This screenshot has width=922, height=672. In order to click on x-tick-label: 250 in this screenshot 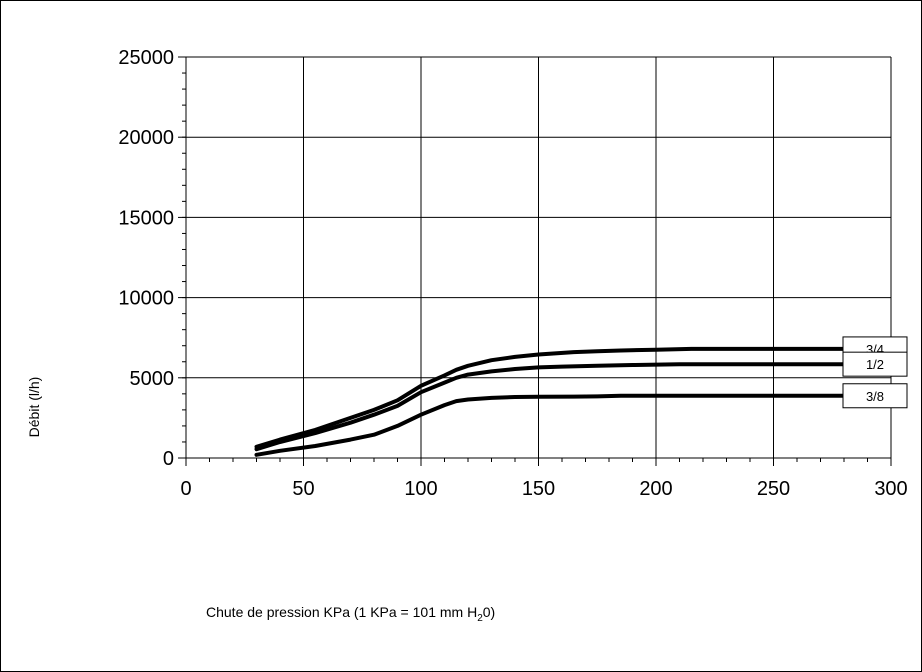, I will do `click(773, 489)`.